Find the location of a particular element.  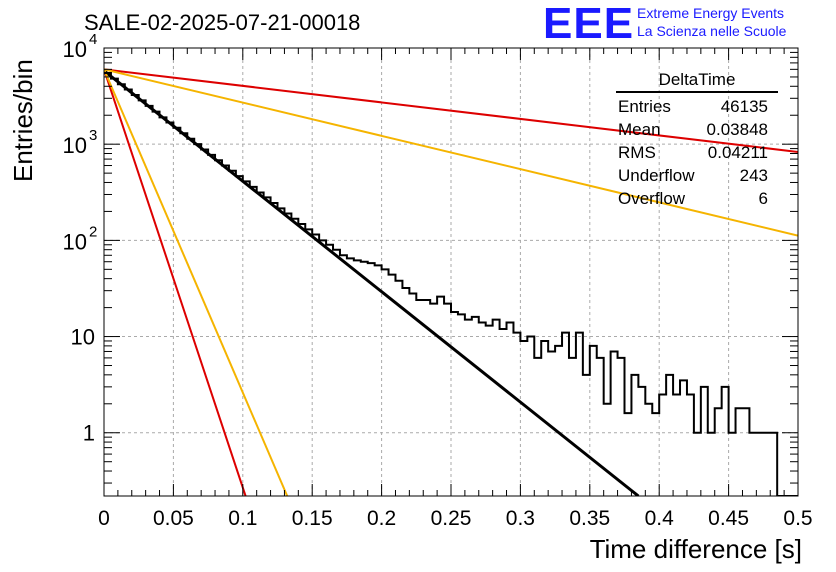

x-axis-label: Time difference [s] is located at coordinates (695, 549).